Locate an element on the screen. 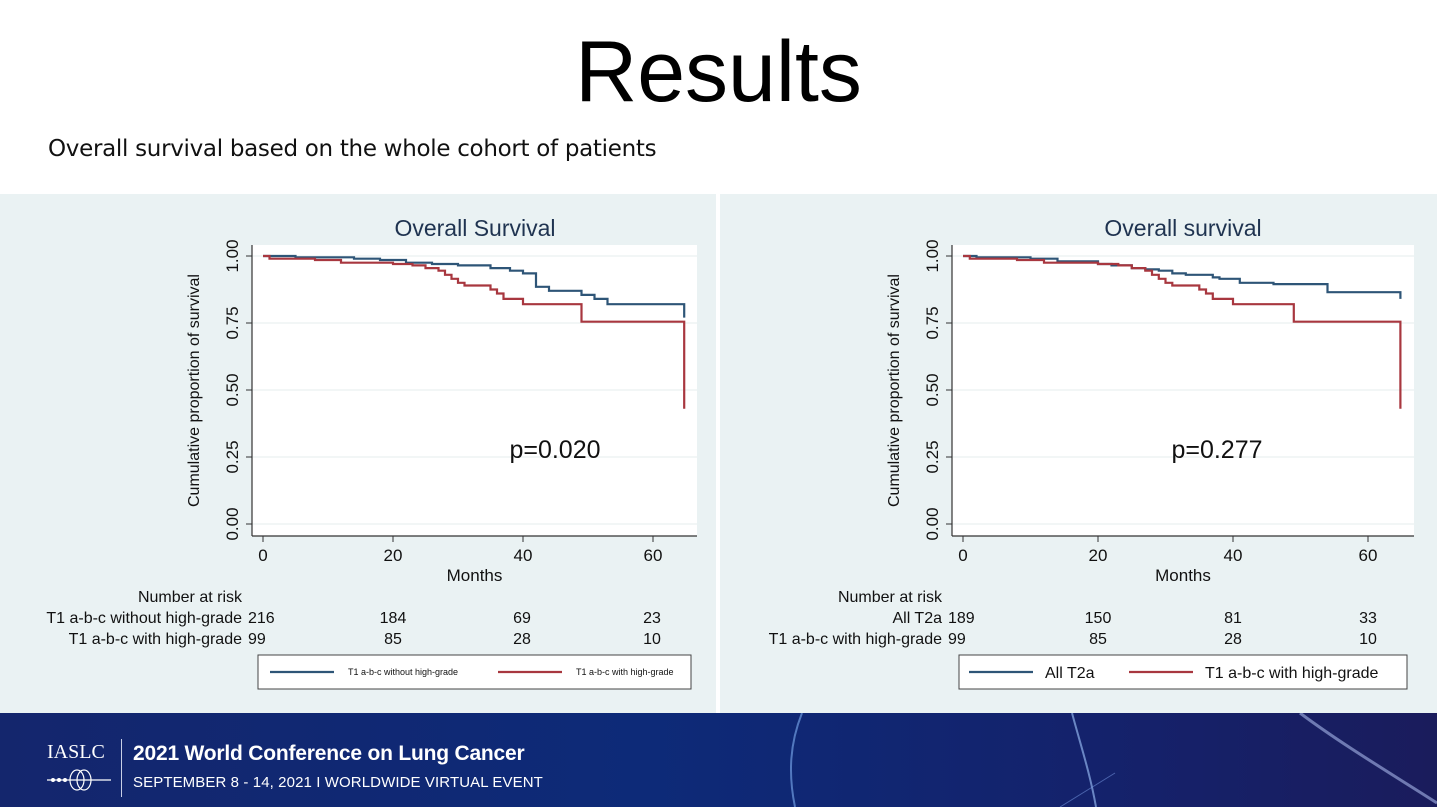  risk-row-label: T1 a-b-c without high-grade is located at coordinates (144, 618).